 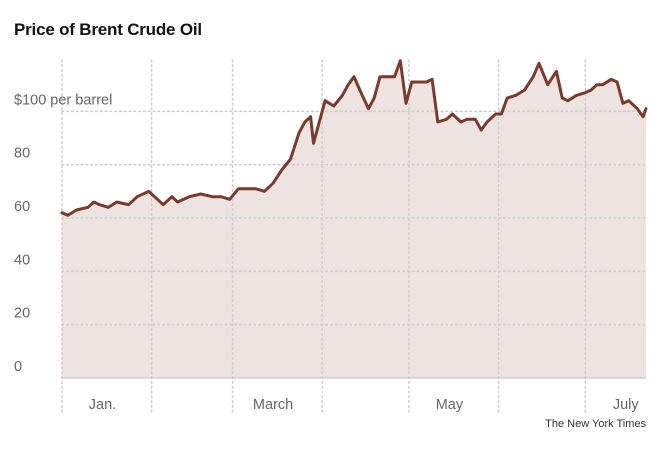 What do you see at coordinates (626, 405) in the screenshot?
I see `x-tick-label: July` at bounding box center [626, 405].